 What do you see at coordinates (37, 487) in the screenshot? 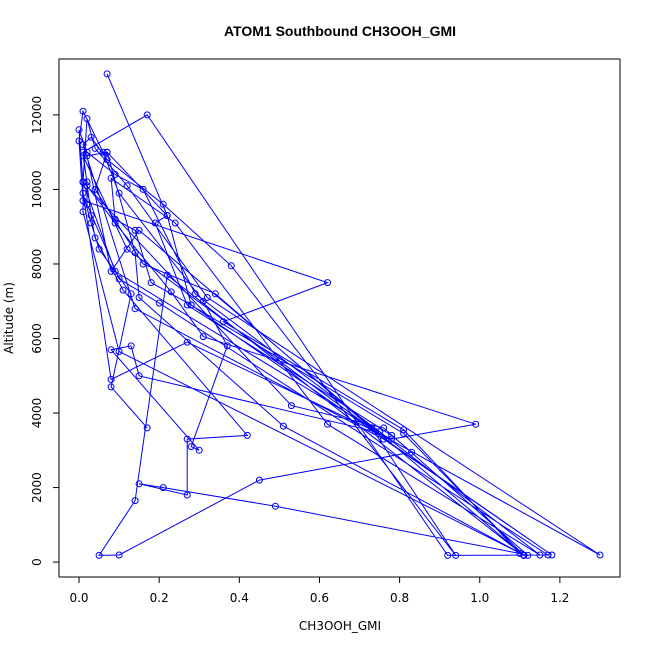
I see `y-tick-label: 2000` at bounding box center [37, 487].